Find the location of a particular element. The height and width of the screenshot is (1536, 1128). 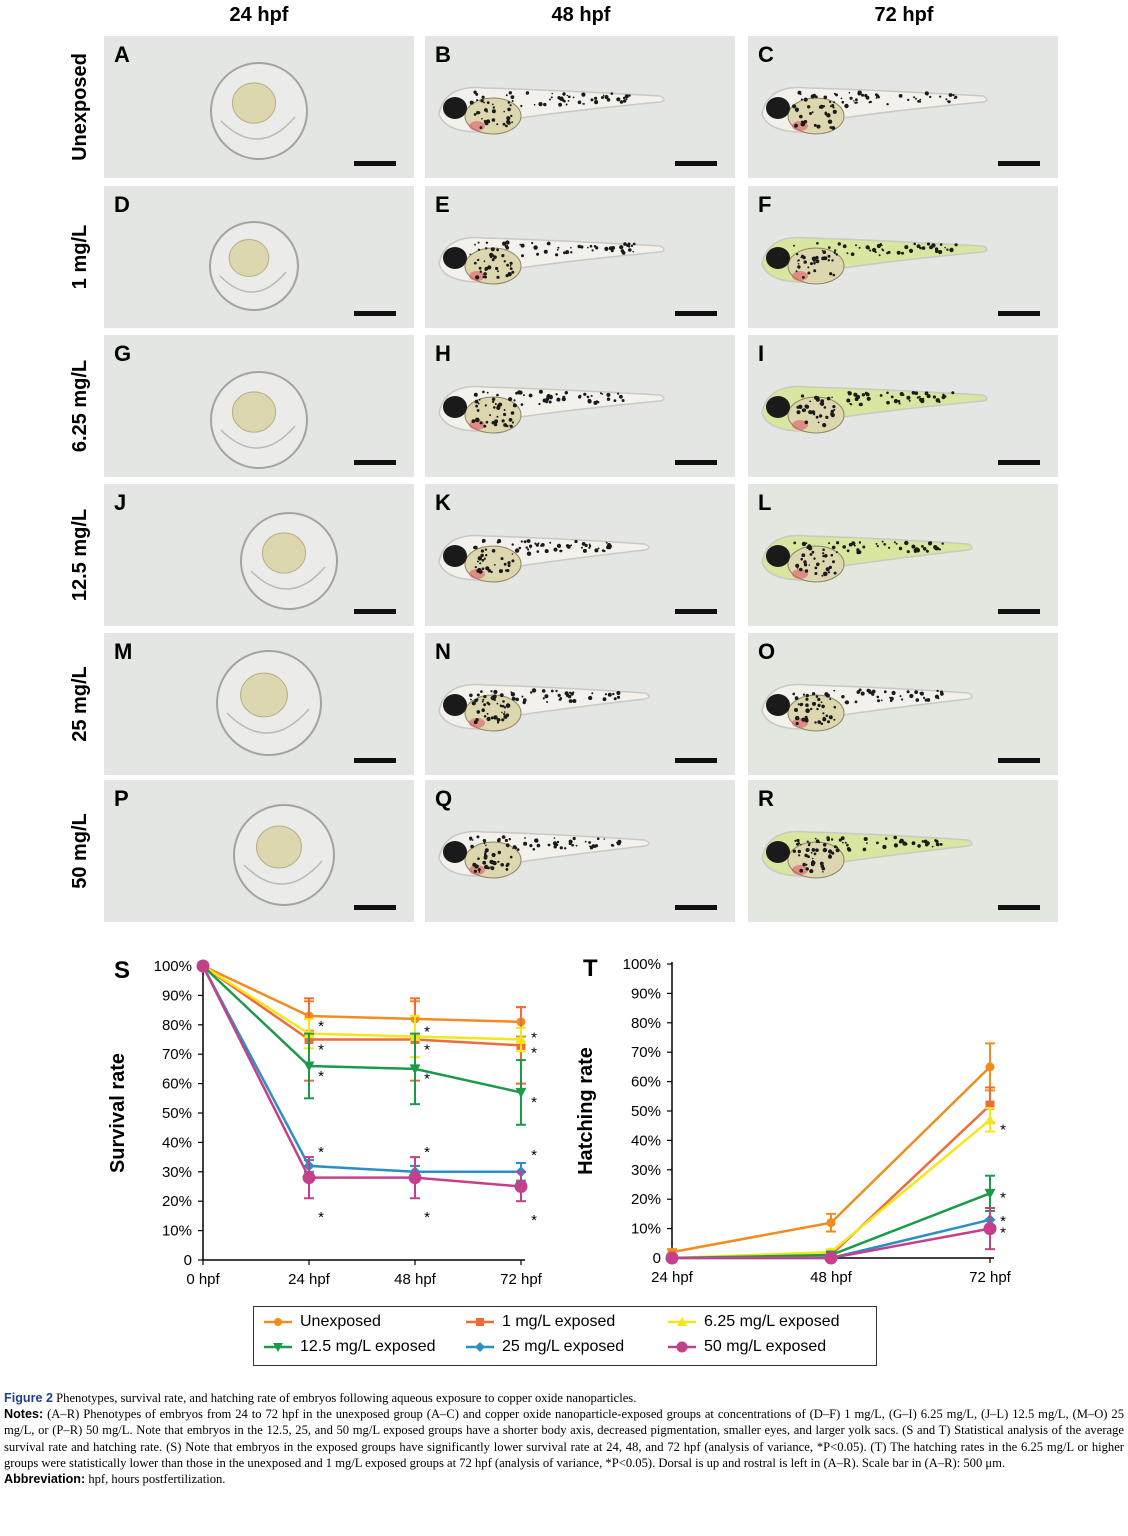

legend-item: Unexposed is located at coordinates (322, 1322).